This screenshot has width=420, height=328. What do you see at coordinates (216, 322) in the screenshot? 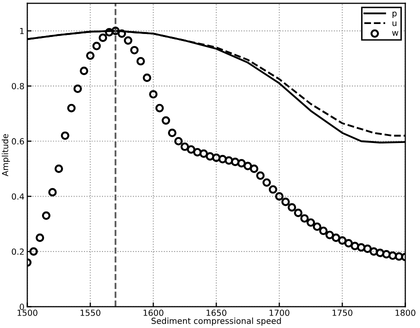
I see `x-axis-title: Sediment compressional speed` at bounding box center [216, 322].